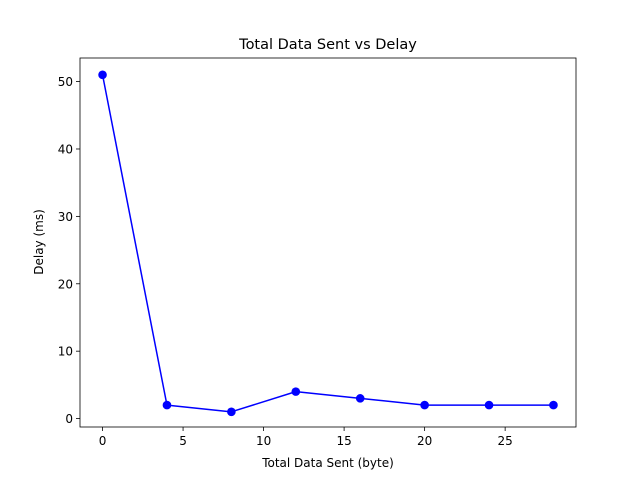  What do you see at coordinates (103, 441) in the screenshot?
I see `x-tick-label: 0` at bounding box center [103, 441].